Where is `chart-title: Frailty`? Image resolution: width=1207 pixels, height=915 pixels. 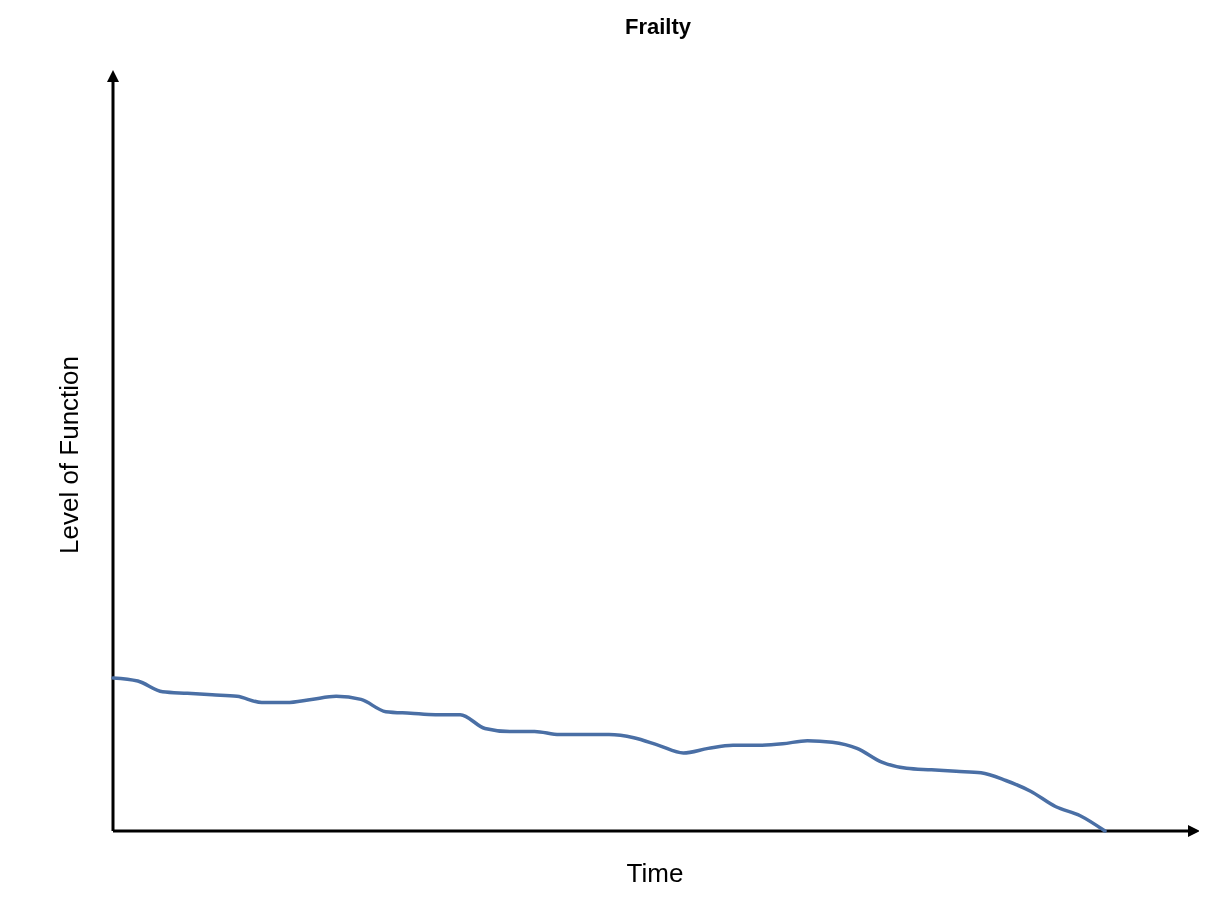
chart-title: Frailty is located at coordinates (658, 26).